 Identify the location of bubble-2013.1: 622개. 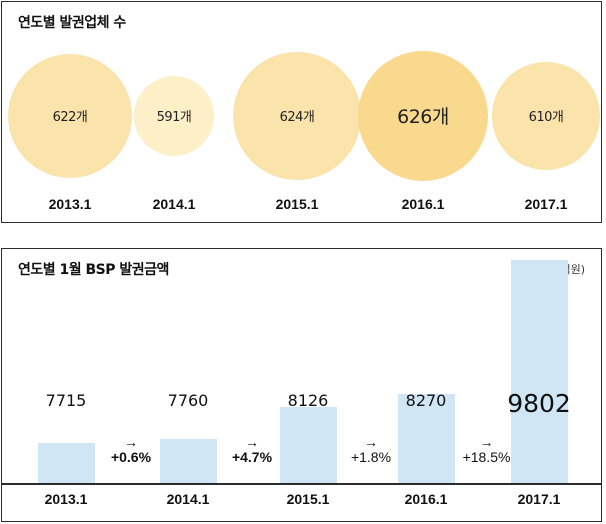
(70, 116).